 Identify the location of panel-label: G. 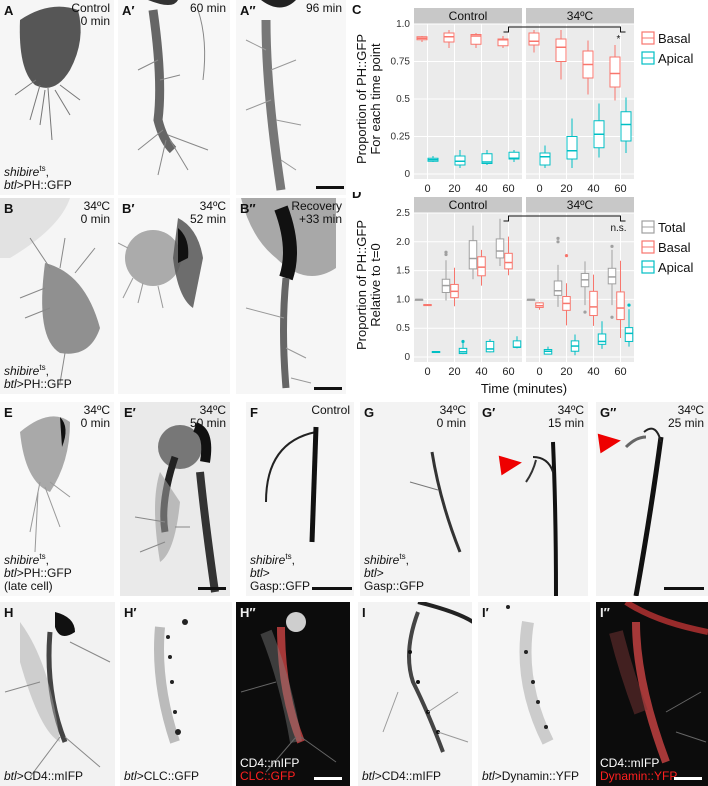
(369, 412).